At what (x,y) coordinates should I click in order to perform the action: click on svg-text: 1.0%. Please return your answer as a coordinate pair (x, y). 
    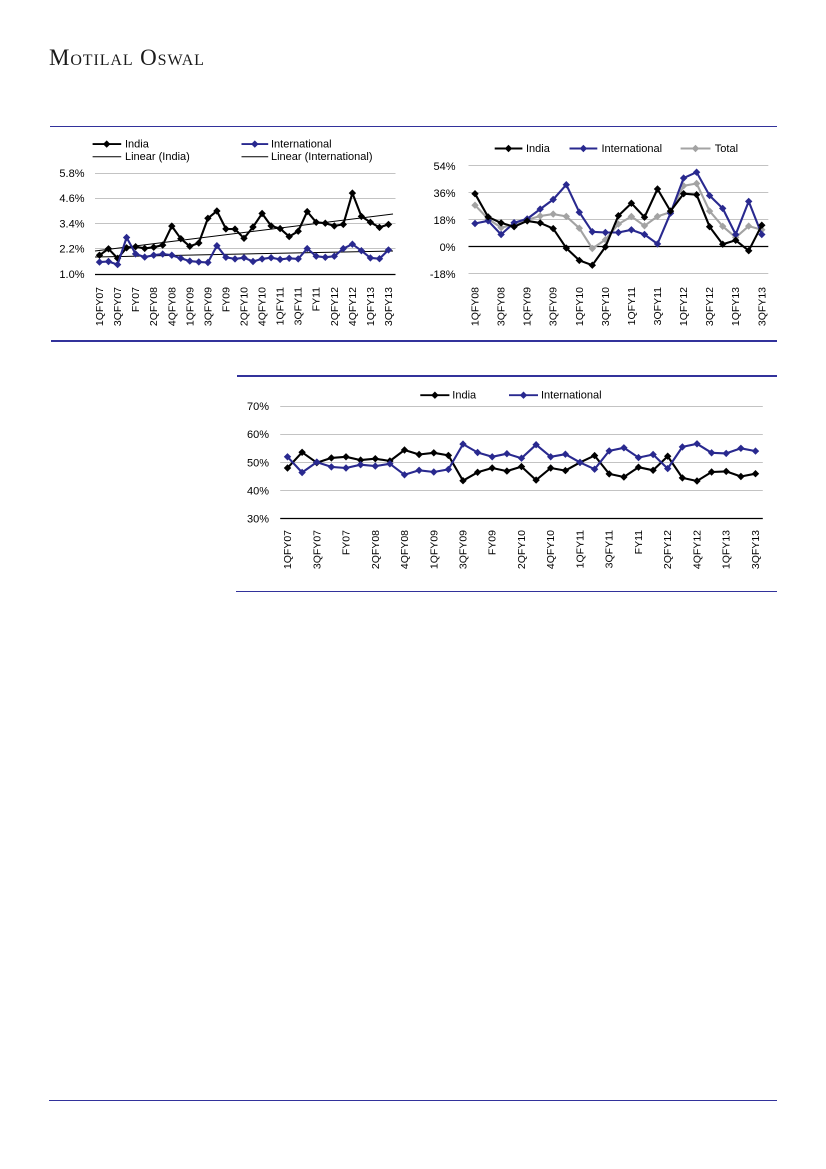
    Looking at the image, I should click on (71, 275).